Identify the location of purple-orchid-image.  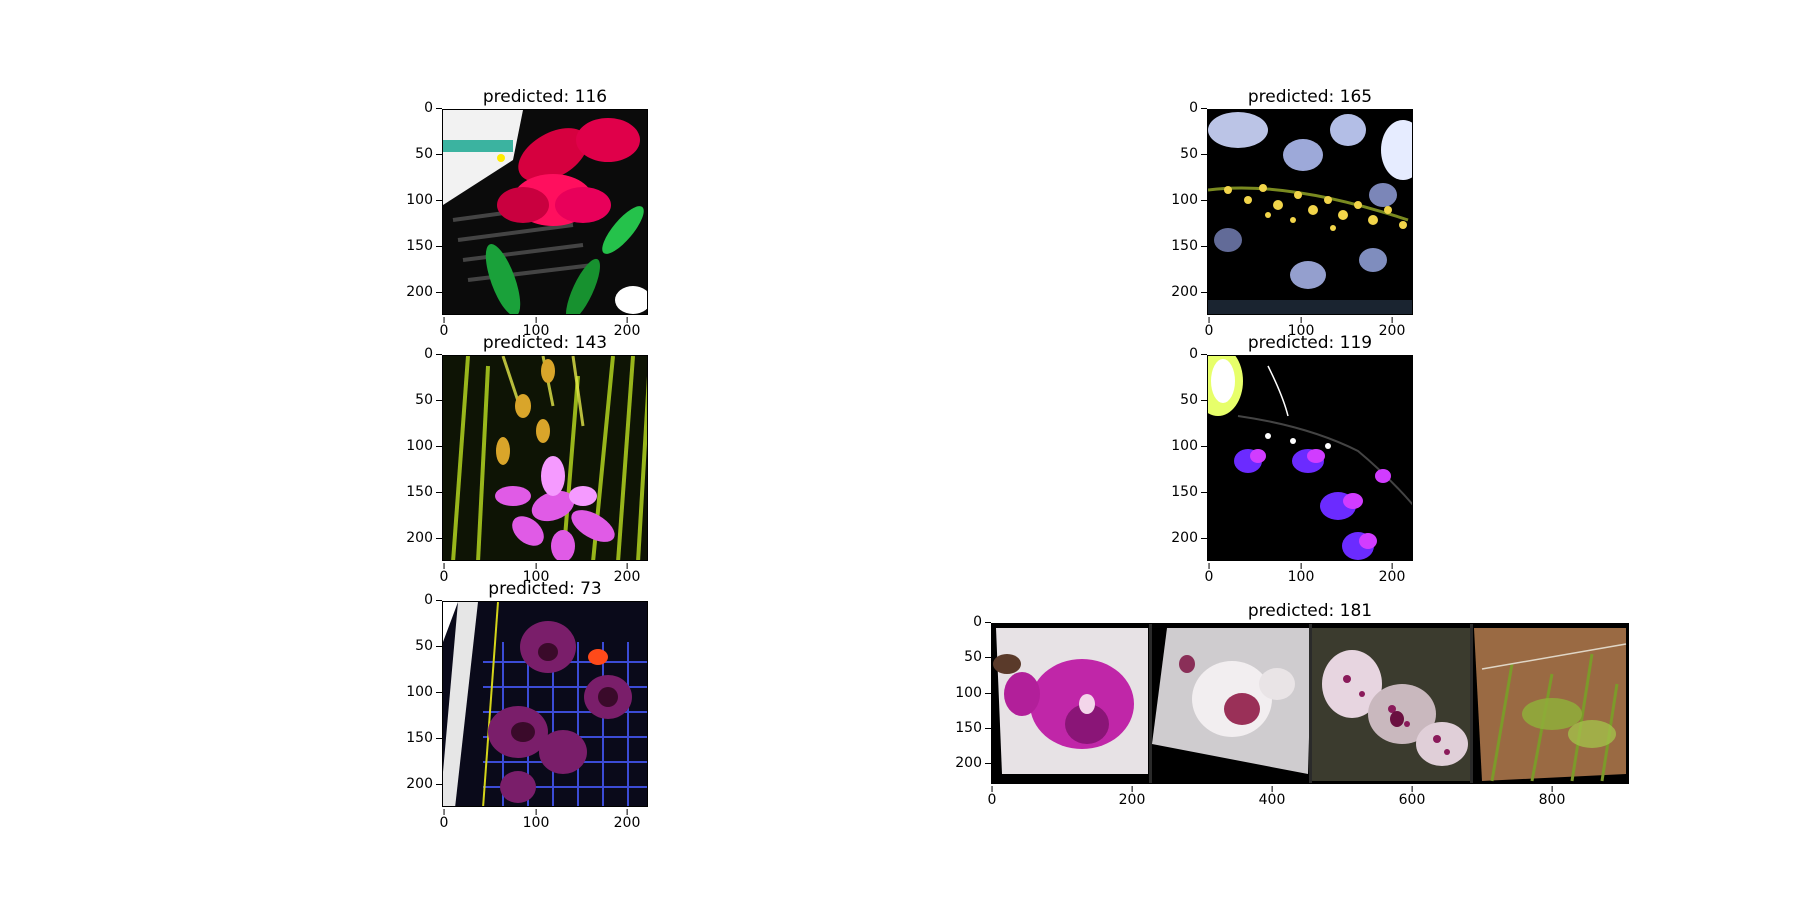
(1310, 458).